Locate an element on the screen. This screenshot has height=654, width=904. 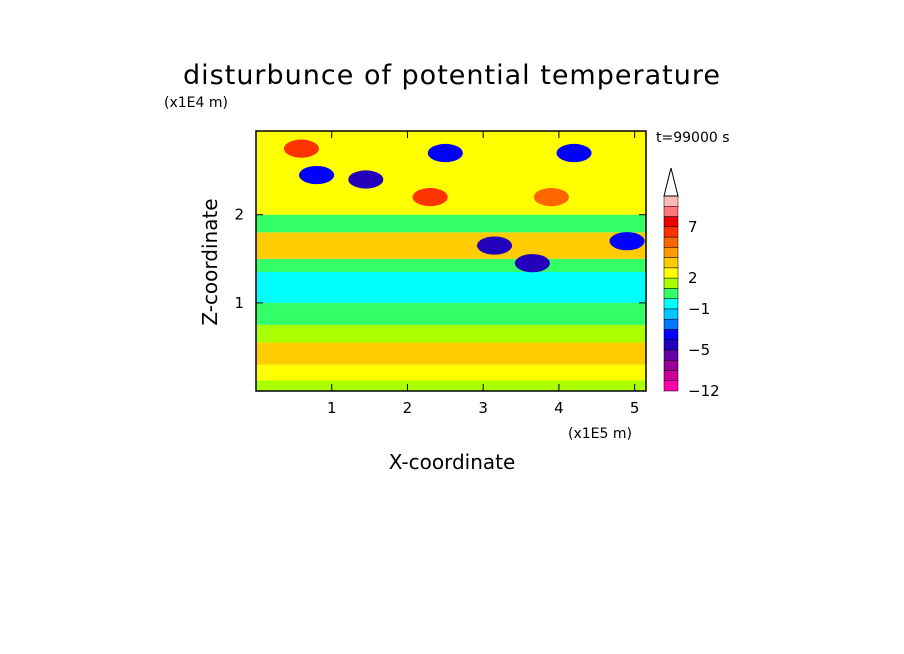
colorbar-tick-label-0: 7 is located at coordinates (693, 227).